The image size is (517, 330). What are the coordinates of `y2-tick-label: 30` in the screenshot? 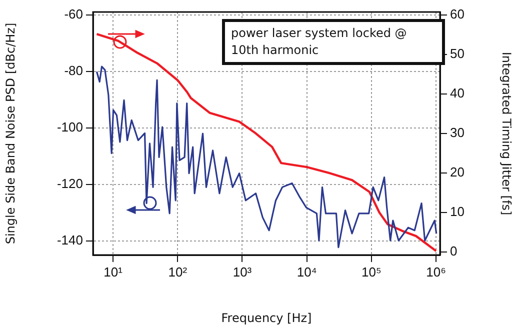 It's located at (457, 132).